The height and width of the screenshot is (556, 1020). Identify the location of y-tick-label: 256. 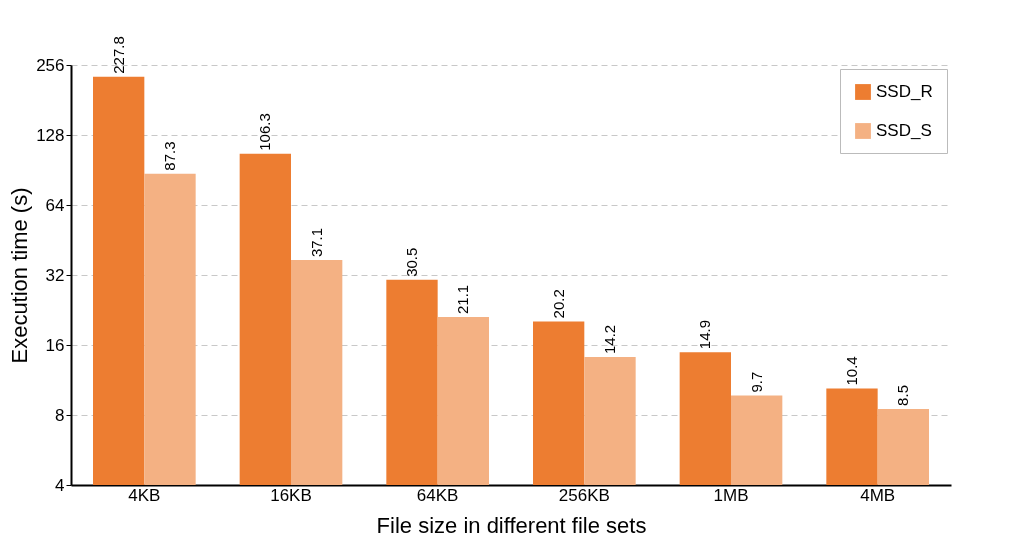
(50, 65).